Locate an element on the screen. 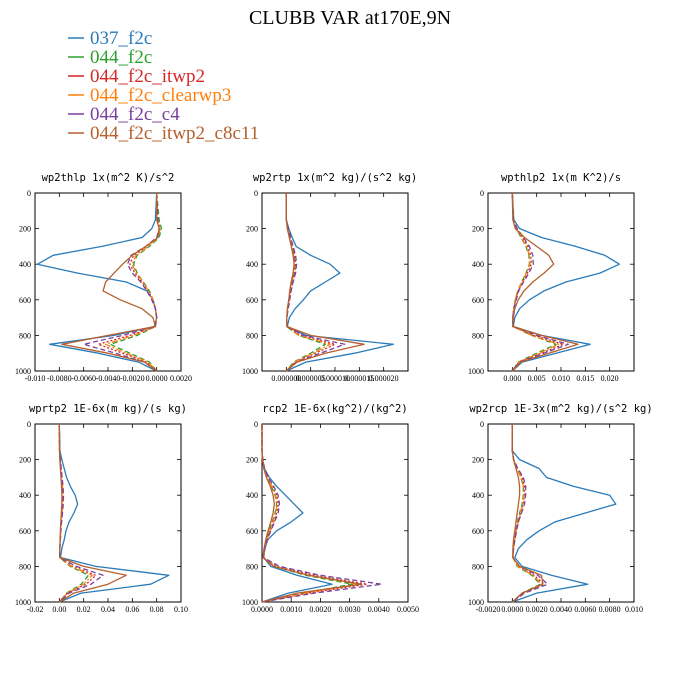  x-tick-label: -0.010 is located at coordinates (35, 378).